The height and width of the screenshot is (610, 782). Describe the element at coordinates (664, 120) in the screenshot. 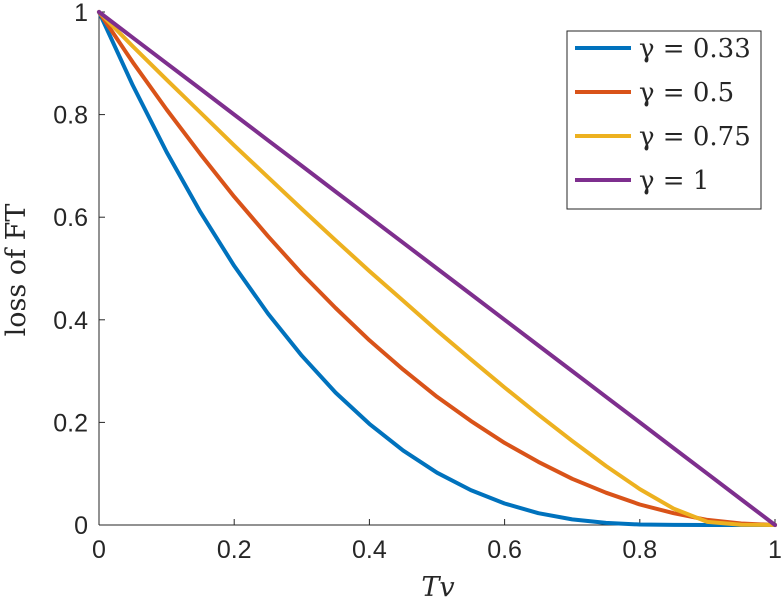

I see `legend: γ = 0.33 γ = 0.5 γ = 0.75 γ = 1` at that location.